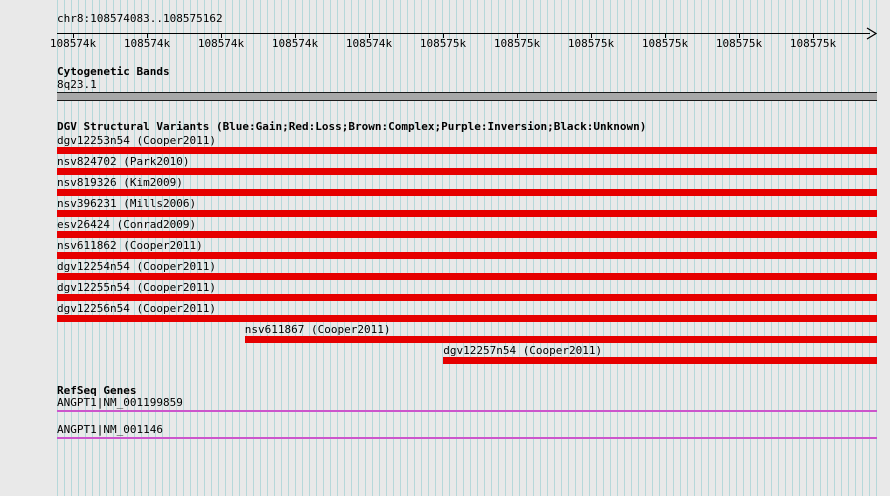 Image resolution: width=890 pixels, height=496 pixels. Describe the element at coordinates (110, 429) in the screenshot. I see `gene-label: ANGPT1|NM_001146` at that location.